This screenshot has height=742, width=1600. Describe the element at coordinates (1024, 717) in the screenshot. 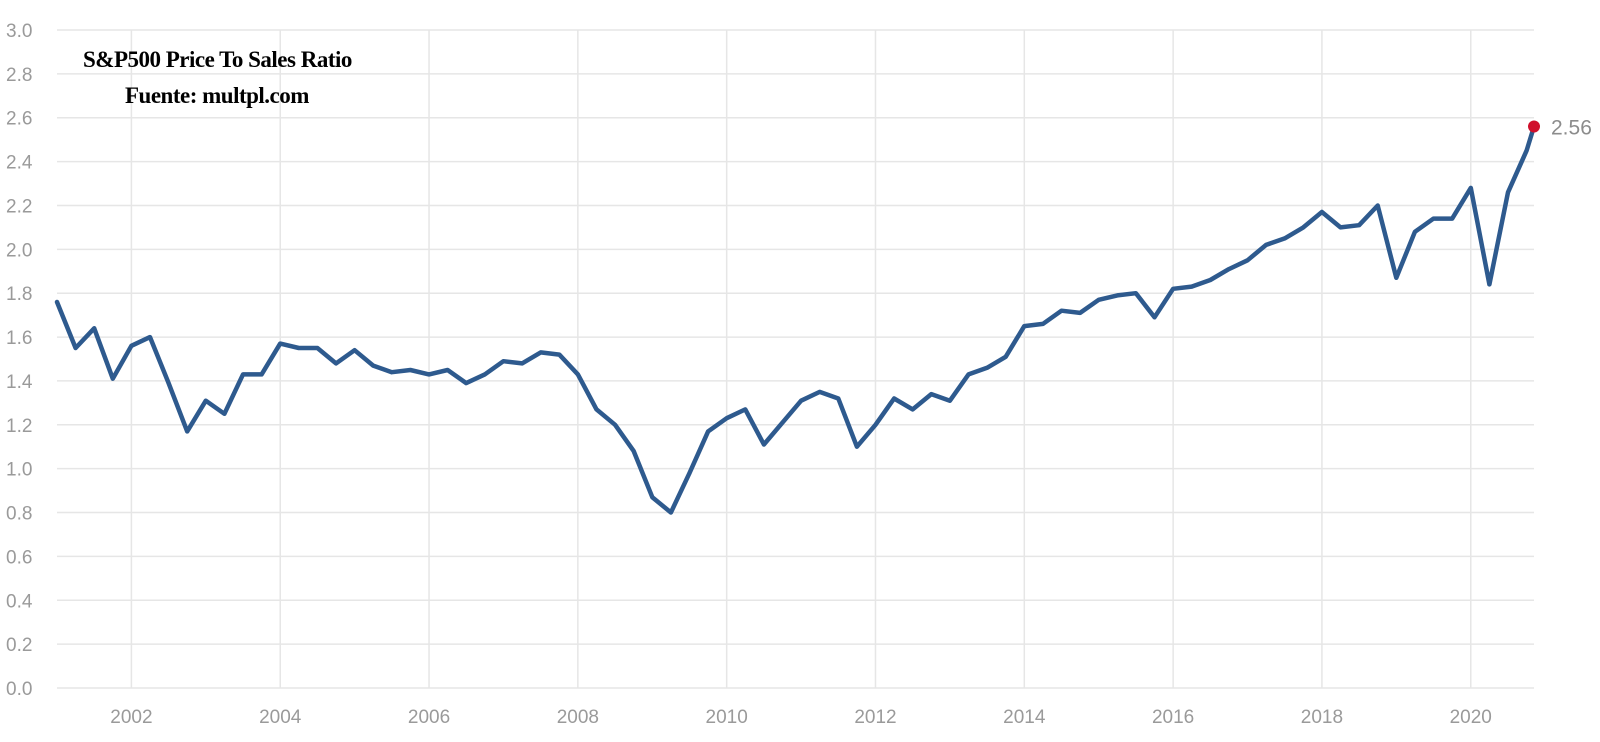

I see `x-tick-label: 2014` at that location.